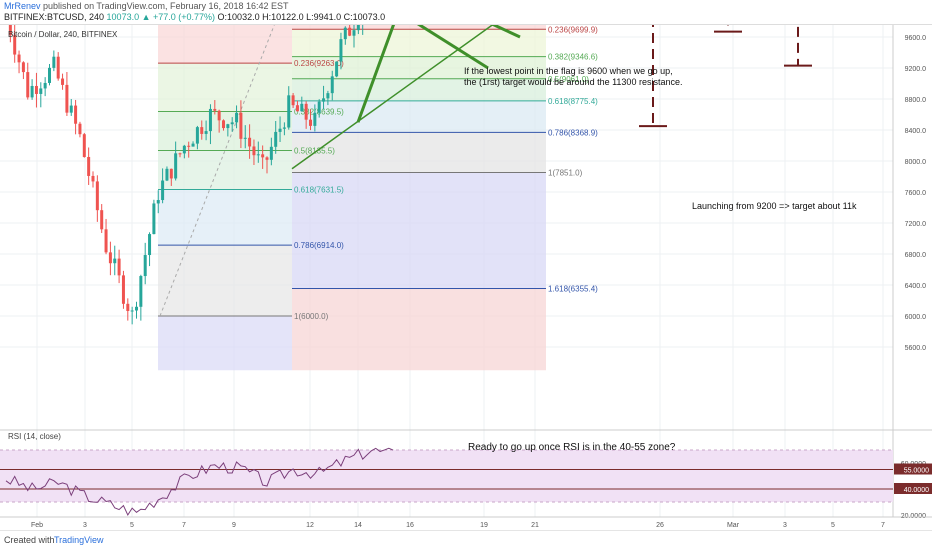  I want to click on fib2-level-label: 0.236(9699.9), so click(573, 29).